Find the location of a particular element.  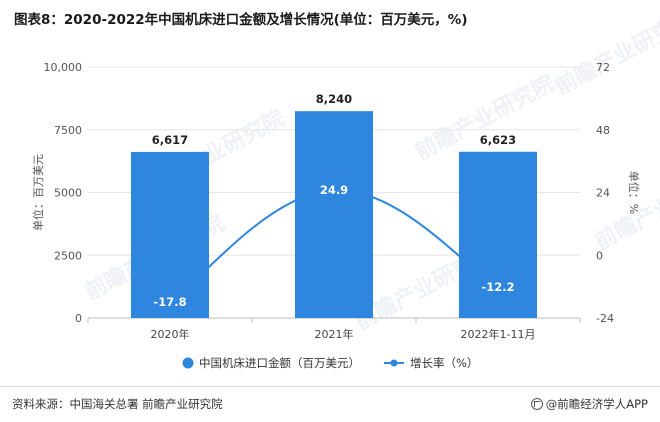

brand-logo-icon is located at coordinates (536, 404).